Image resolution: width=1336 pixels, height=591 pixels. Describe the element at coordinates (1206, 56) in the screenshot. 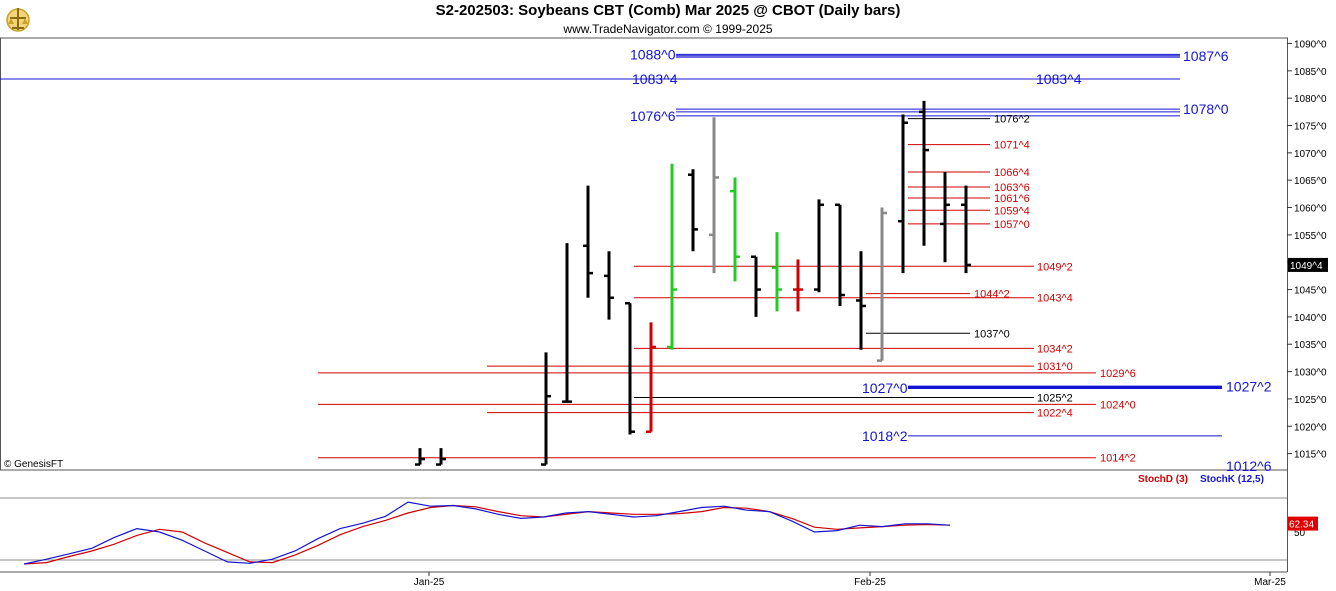

I see `level-label: 1087^6` at that location.